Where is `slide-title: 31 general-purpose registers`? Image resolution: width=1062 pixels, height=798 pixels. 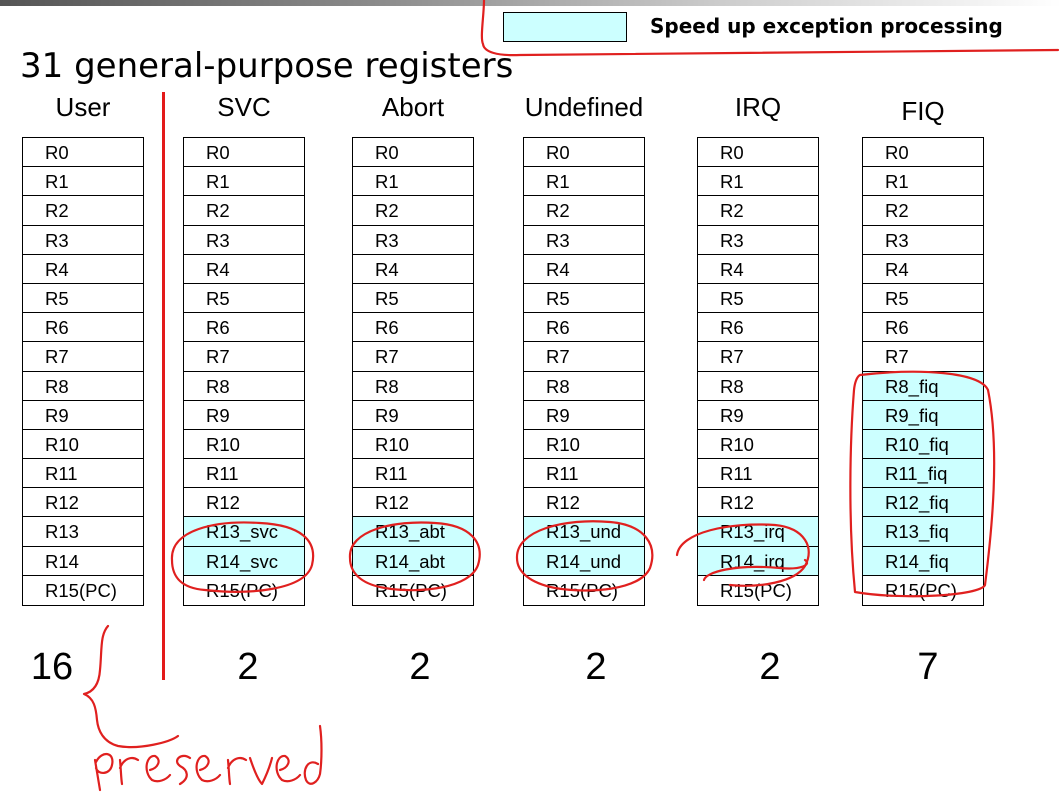 slide-title: 31 general-purpose registers is located at coordinates (267, 66).